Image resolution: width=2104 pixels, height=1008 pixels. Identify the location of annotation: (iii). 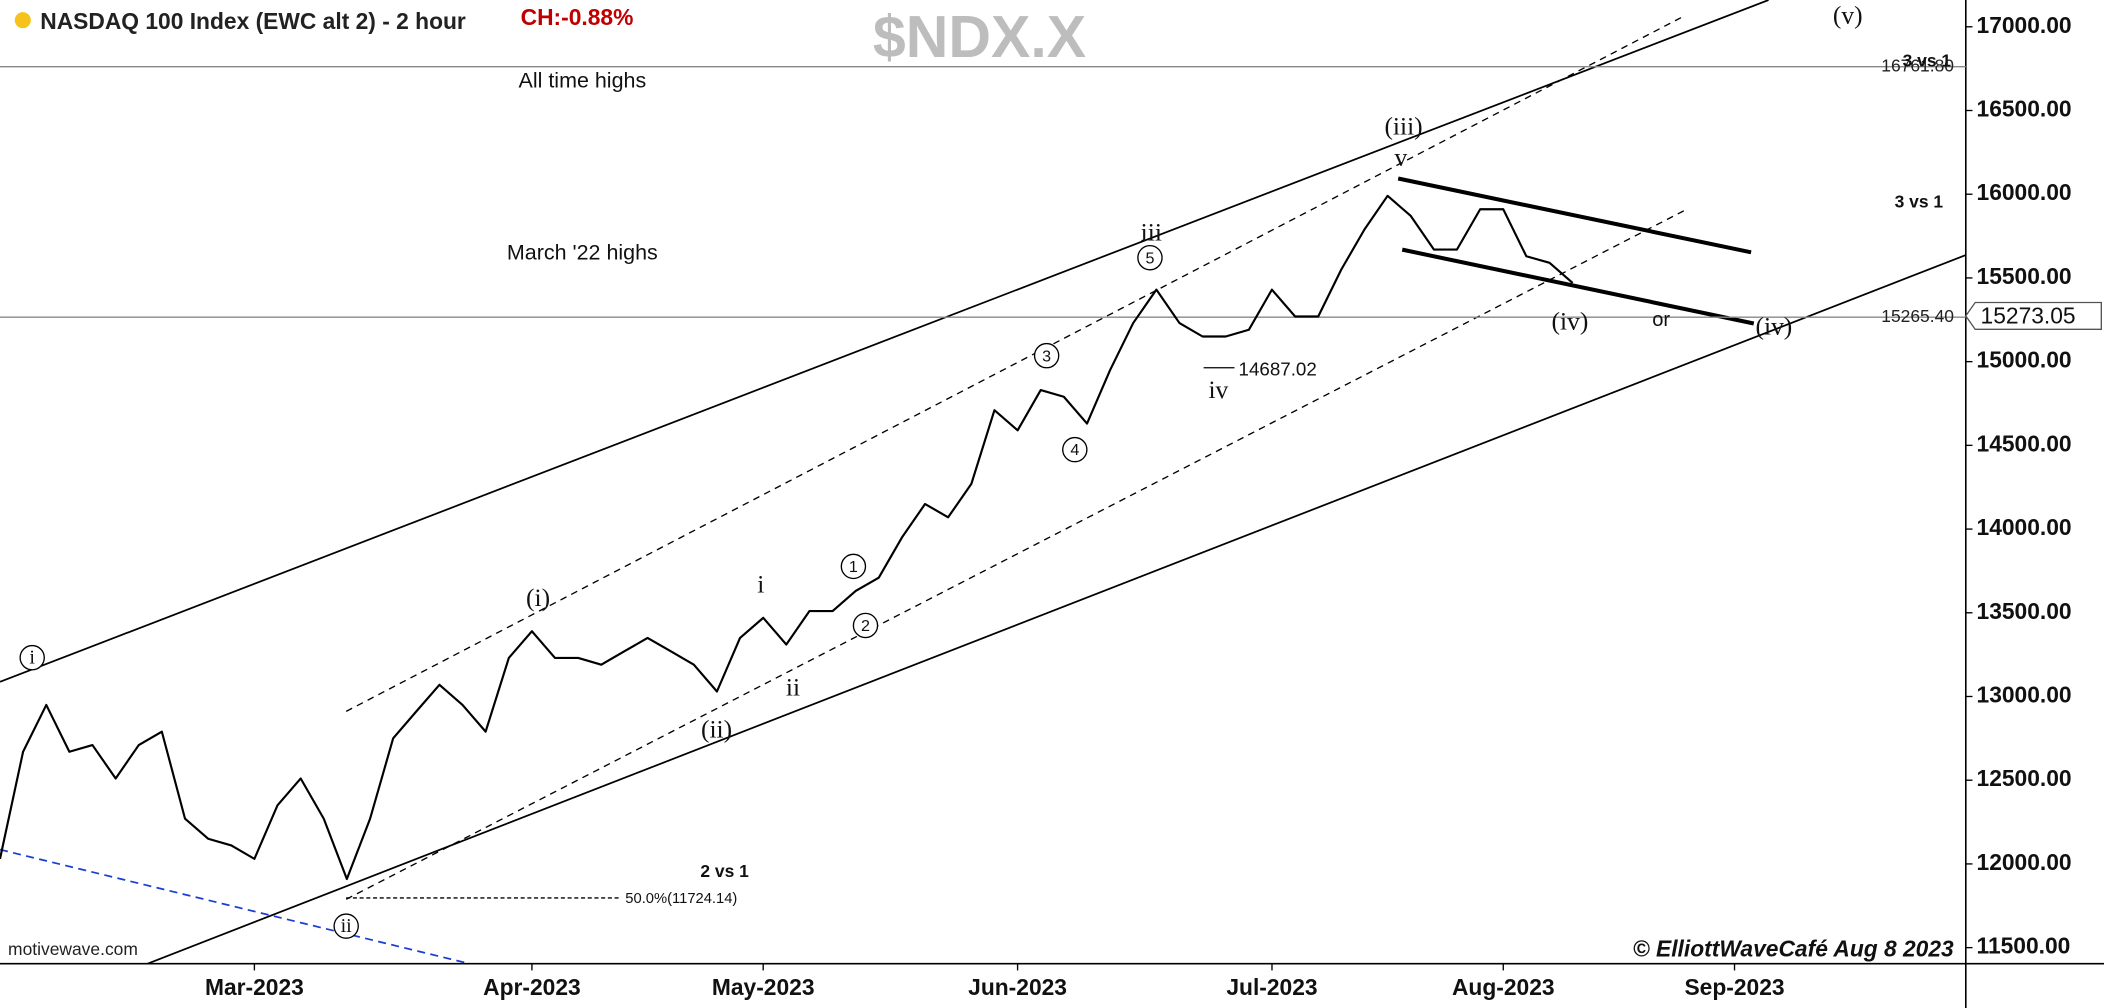
(1403, 126).